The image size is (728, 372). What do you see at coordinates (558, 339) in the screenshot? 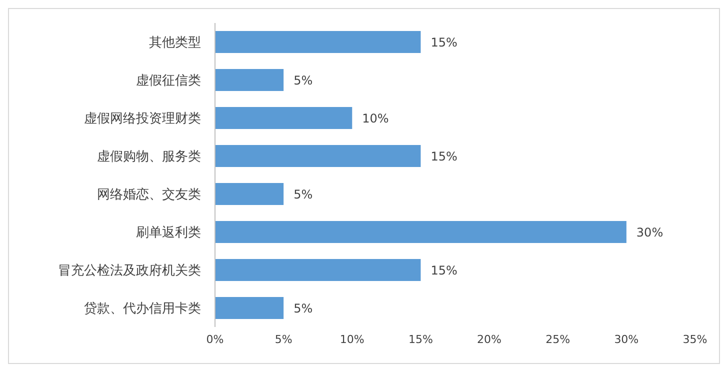
I see `x-tick-label: 25%` at bounding box center [558, 339].